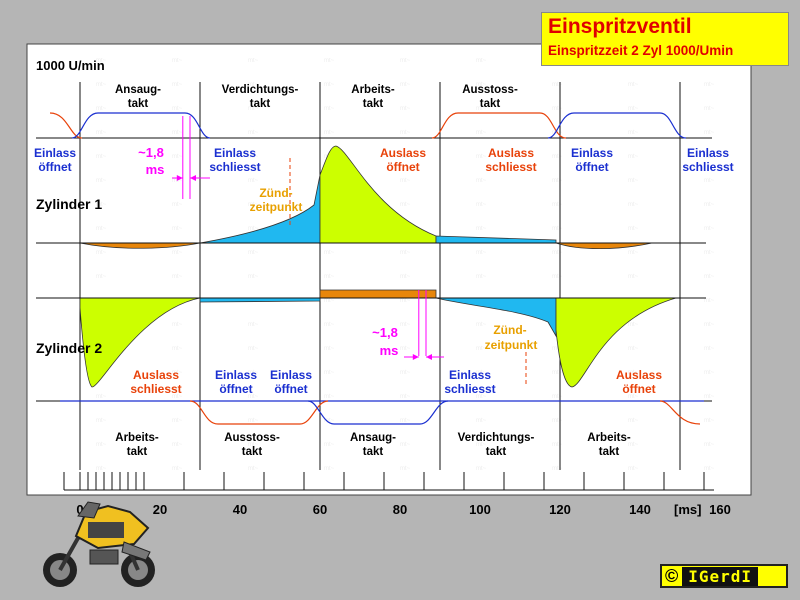 The image size is (800, 600). What do you see at coordinates (429, 357) in the screenshot?
I see `cyl2-injection-arrowhead-right` at bounding box center [429, 357].